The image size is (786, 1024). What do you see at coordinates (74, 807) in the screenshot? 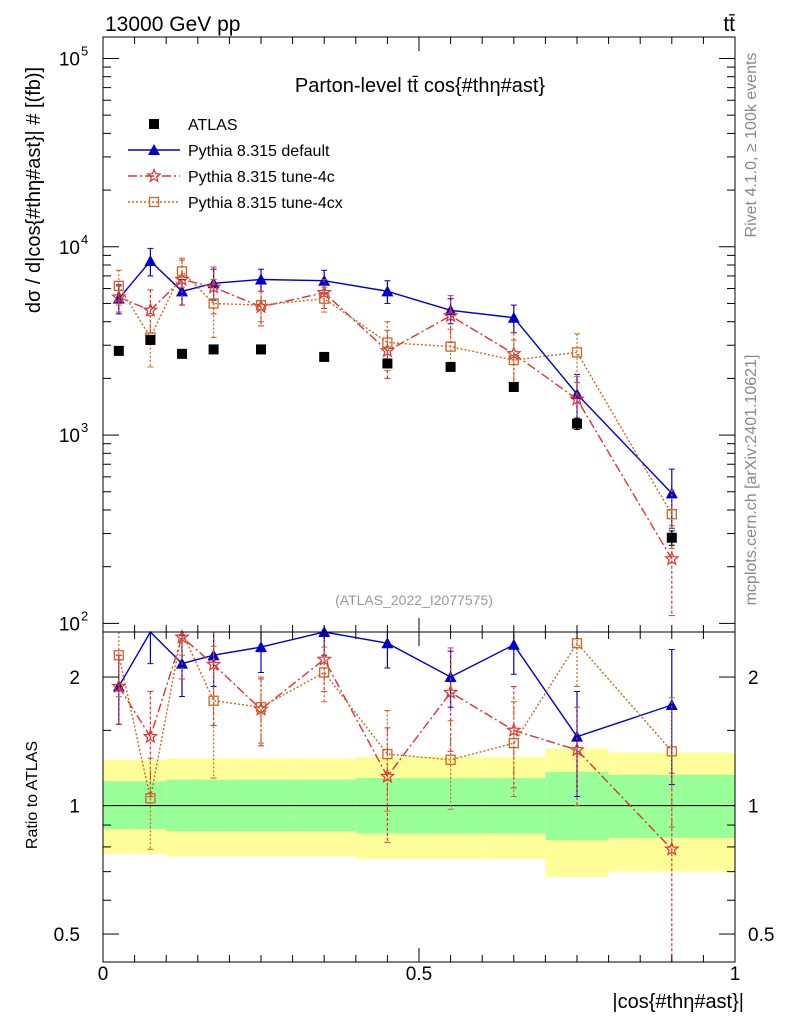
I see `ratio-y-tick-label-left: 1` at bounding box center [74, 807].